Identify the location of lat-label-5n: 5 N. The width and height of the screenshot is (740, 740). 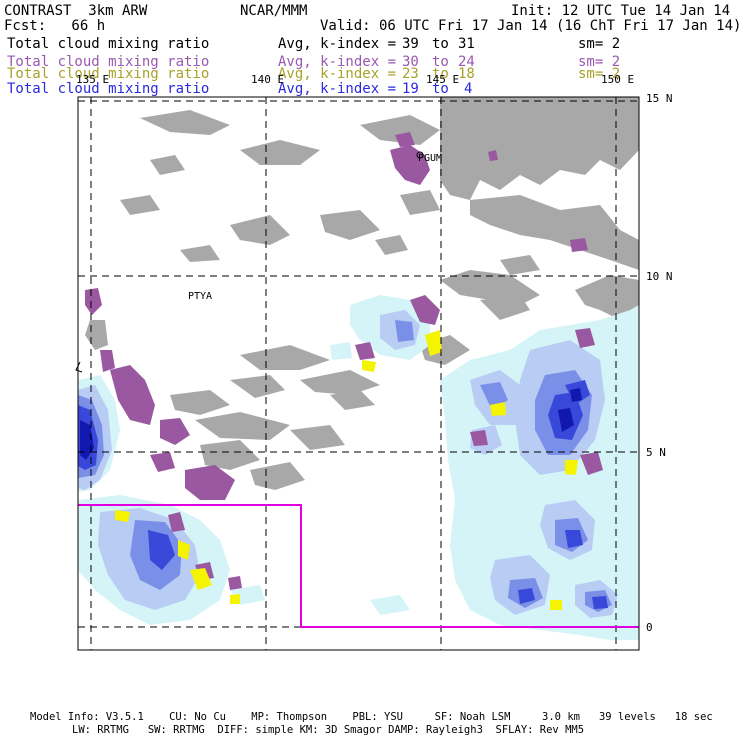
(656, 452).